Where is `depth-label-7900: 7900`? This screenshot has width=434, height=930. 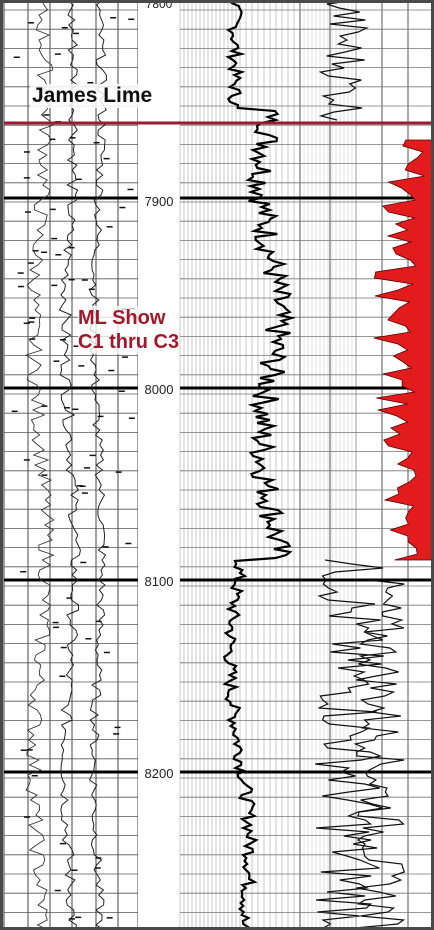
depth-label-7900: 7900 is located at coordinates (159, 201).